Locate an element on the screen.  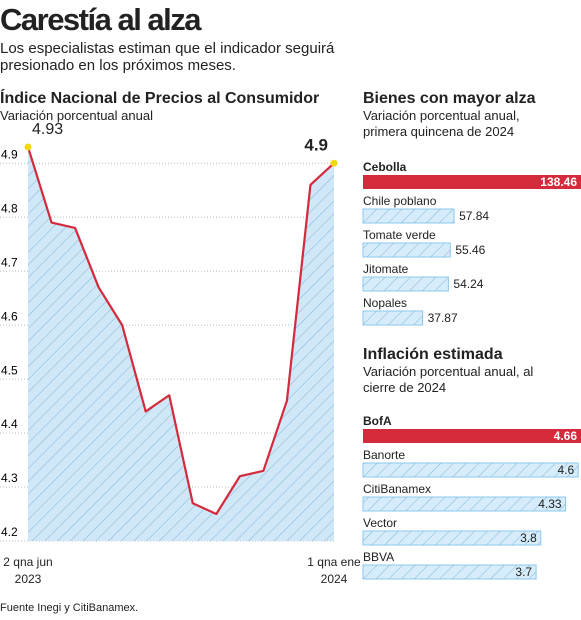
y-tick-label: 4.7 is located at coordinates (9, 262).